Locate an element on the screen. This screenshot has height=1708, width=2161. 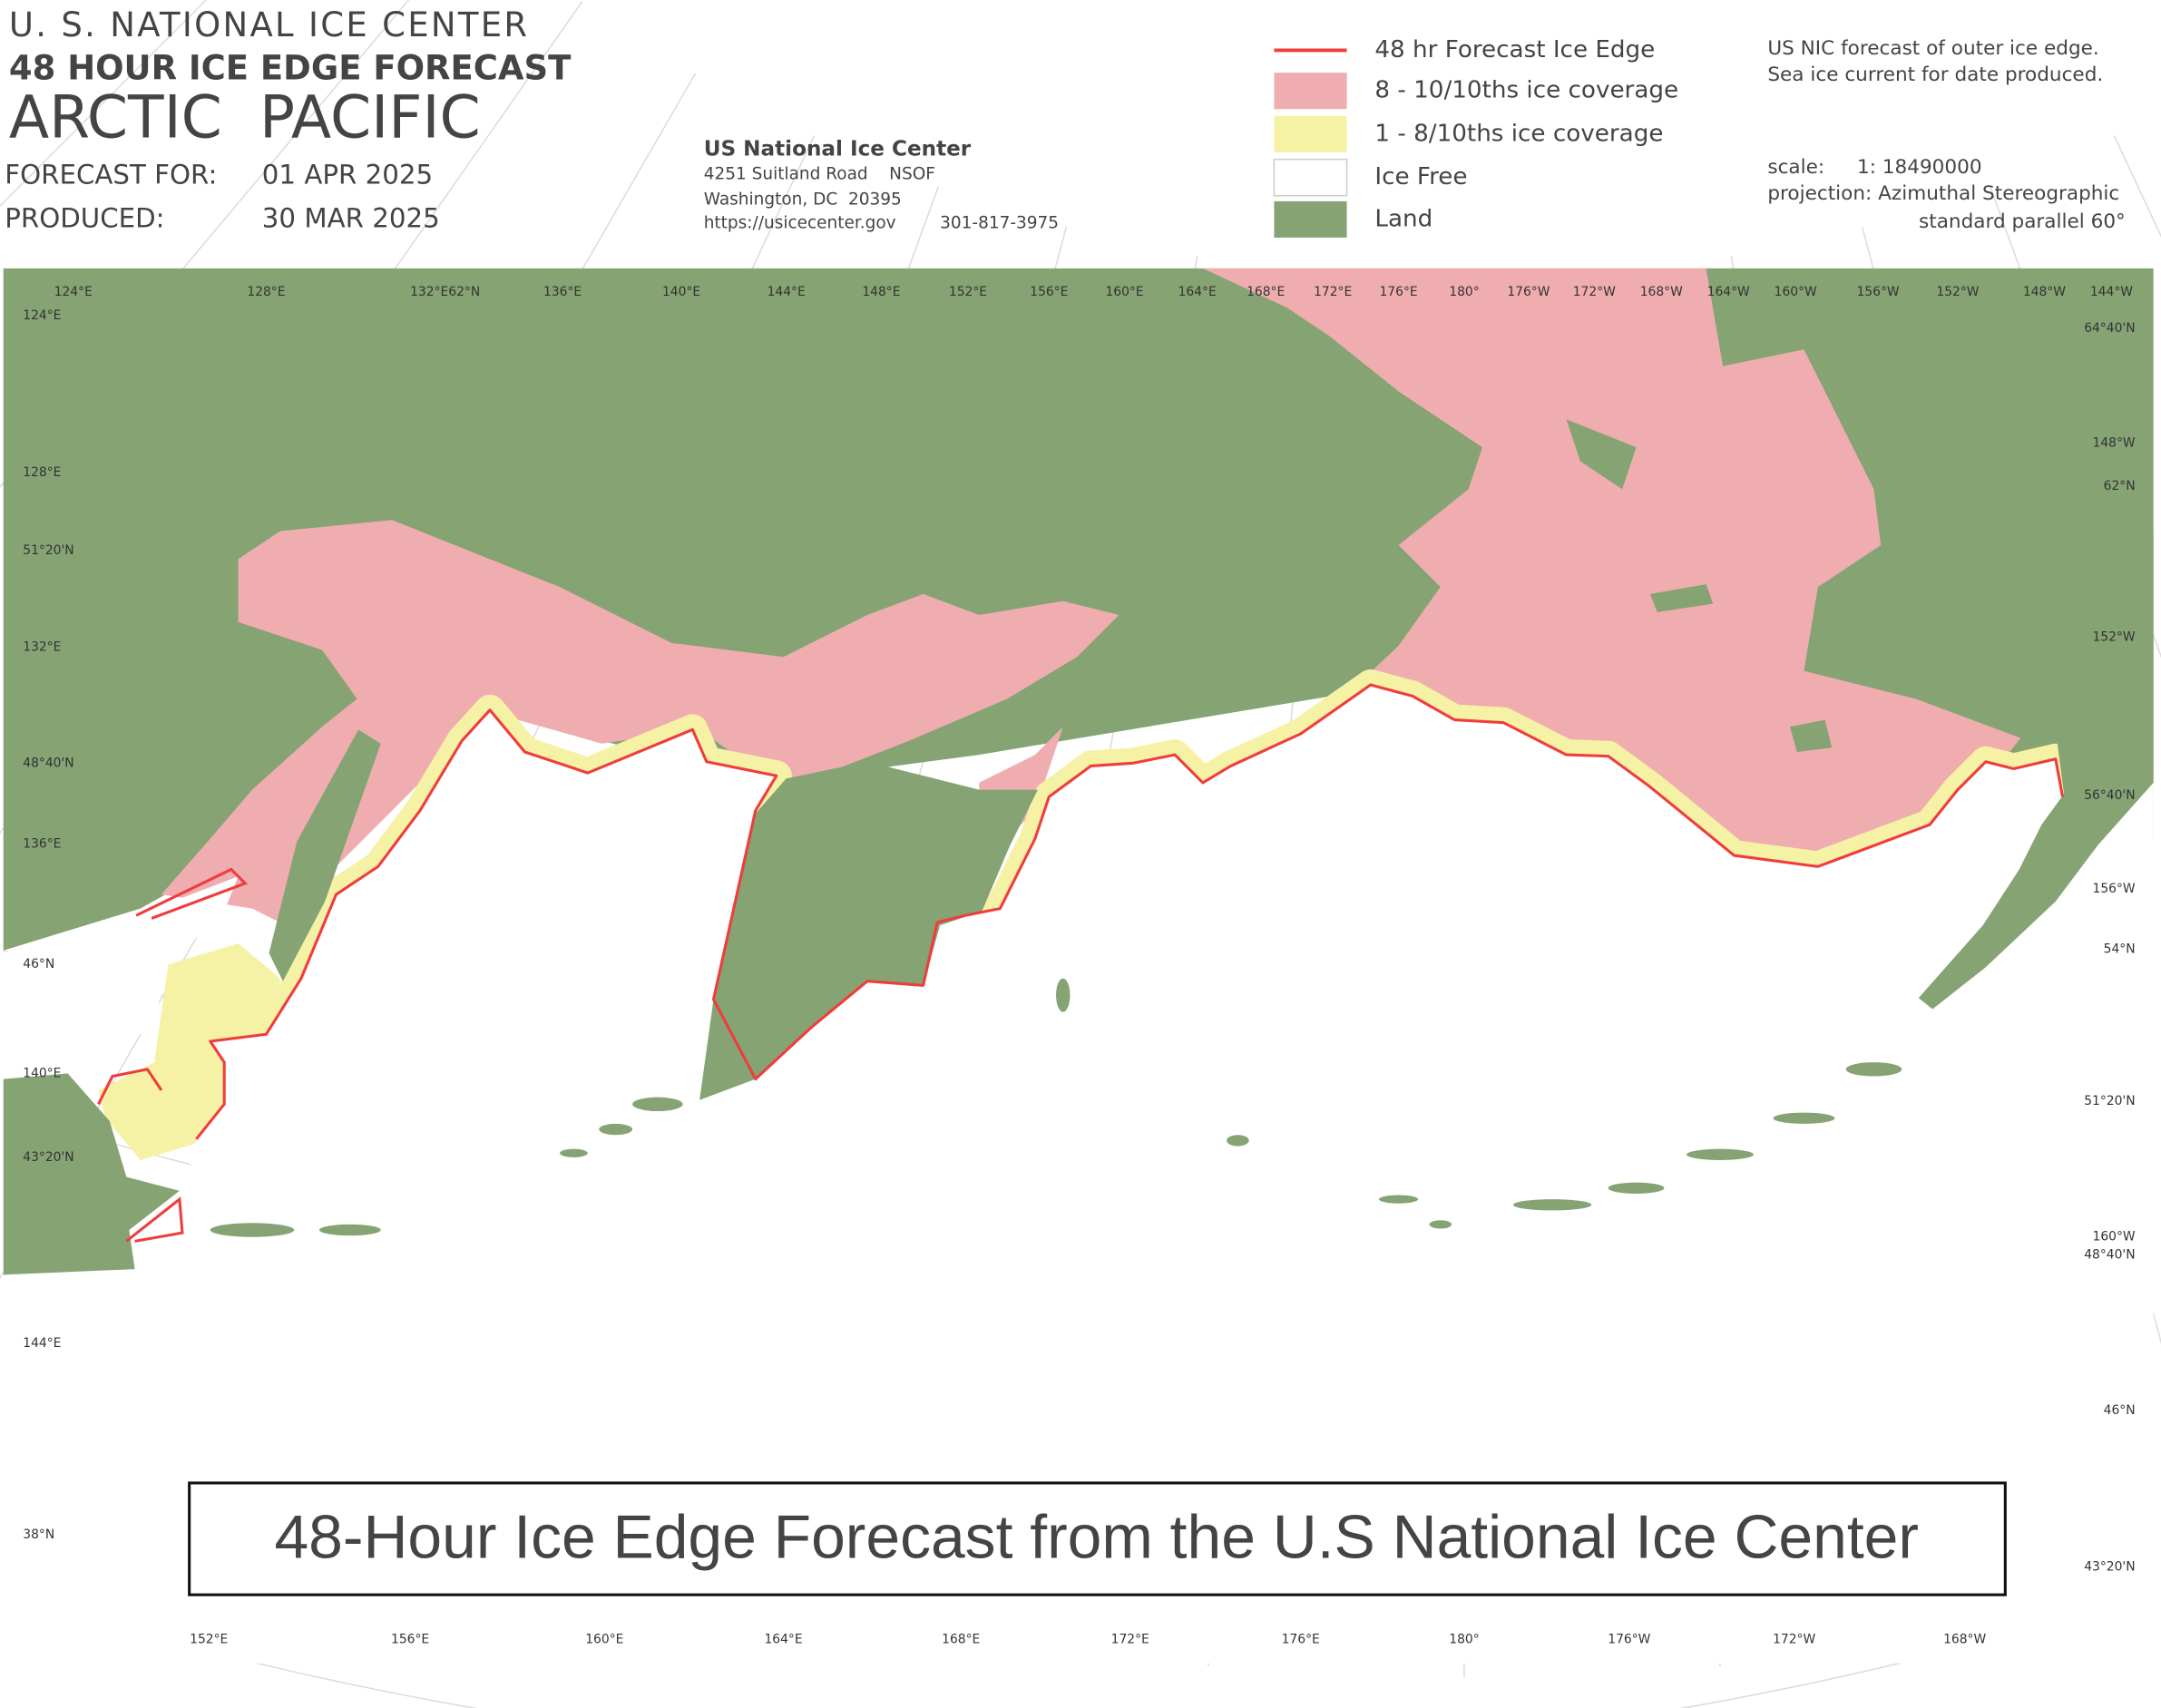
graticule-label: 132°E62°N is located at coordinates (445, 292).